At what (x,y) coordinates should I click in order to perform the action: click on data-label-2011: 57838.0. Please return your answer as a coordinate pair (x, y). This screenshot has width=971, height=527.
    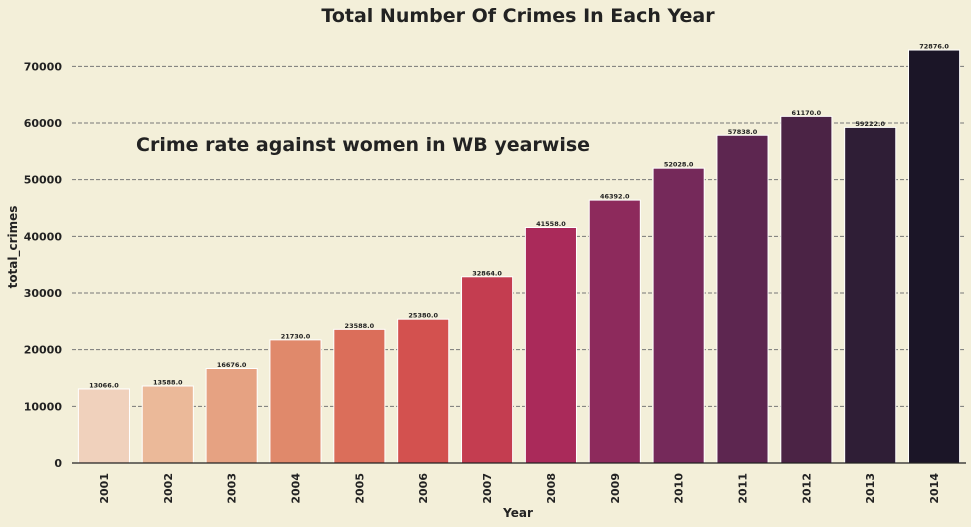
    Looking at the image, I should click on (743, 132).